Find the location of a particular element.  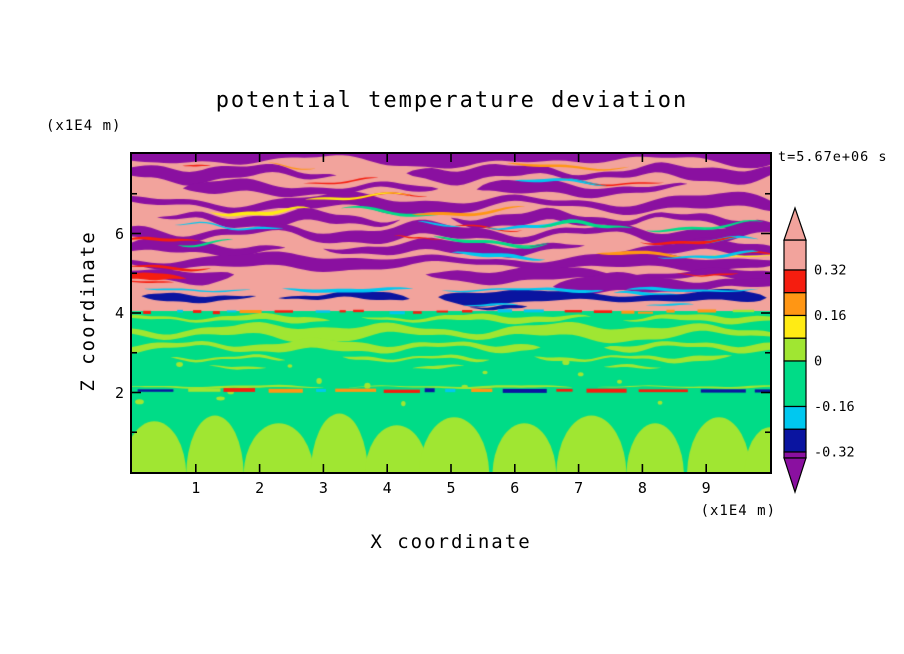

time-annotation: t=5.67e+06 s is located at coordinates (833, 157).